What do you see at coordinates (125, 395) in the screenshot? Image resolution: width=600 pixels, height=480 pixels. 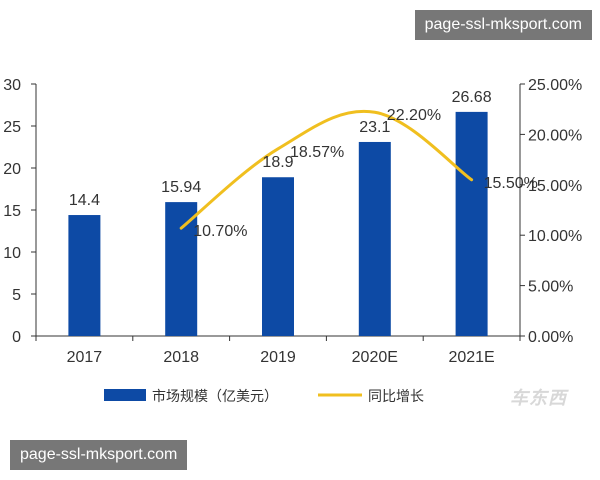 I see `legend-bar-swatch` at bounding box center [125, 395].